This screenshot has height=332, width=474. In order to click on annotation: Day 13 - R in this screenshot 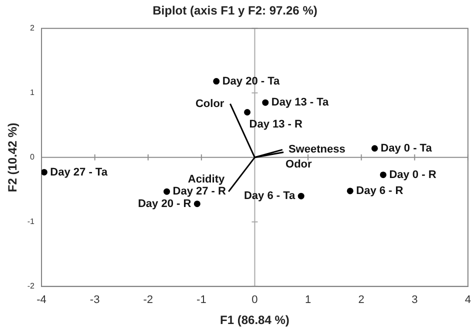, I will do `click(276, 124)`.